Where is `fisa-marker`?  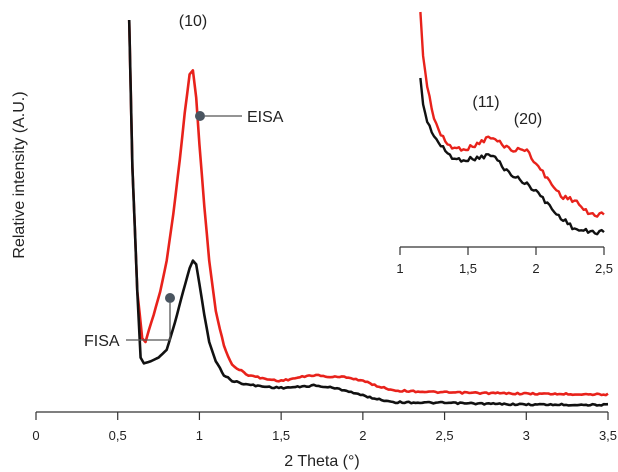 fisa-marker is located at coordinates (170, 298).